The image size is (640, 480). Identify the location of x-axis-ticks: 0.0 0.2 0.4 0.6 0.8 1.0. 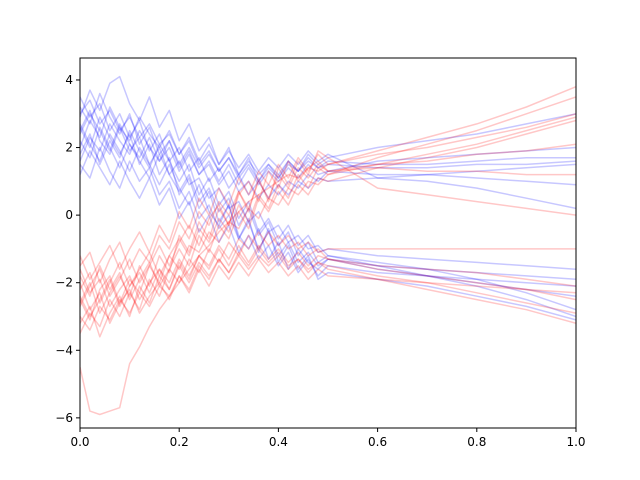
(328, 438).